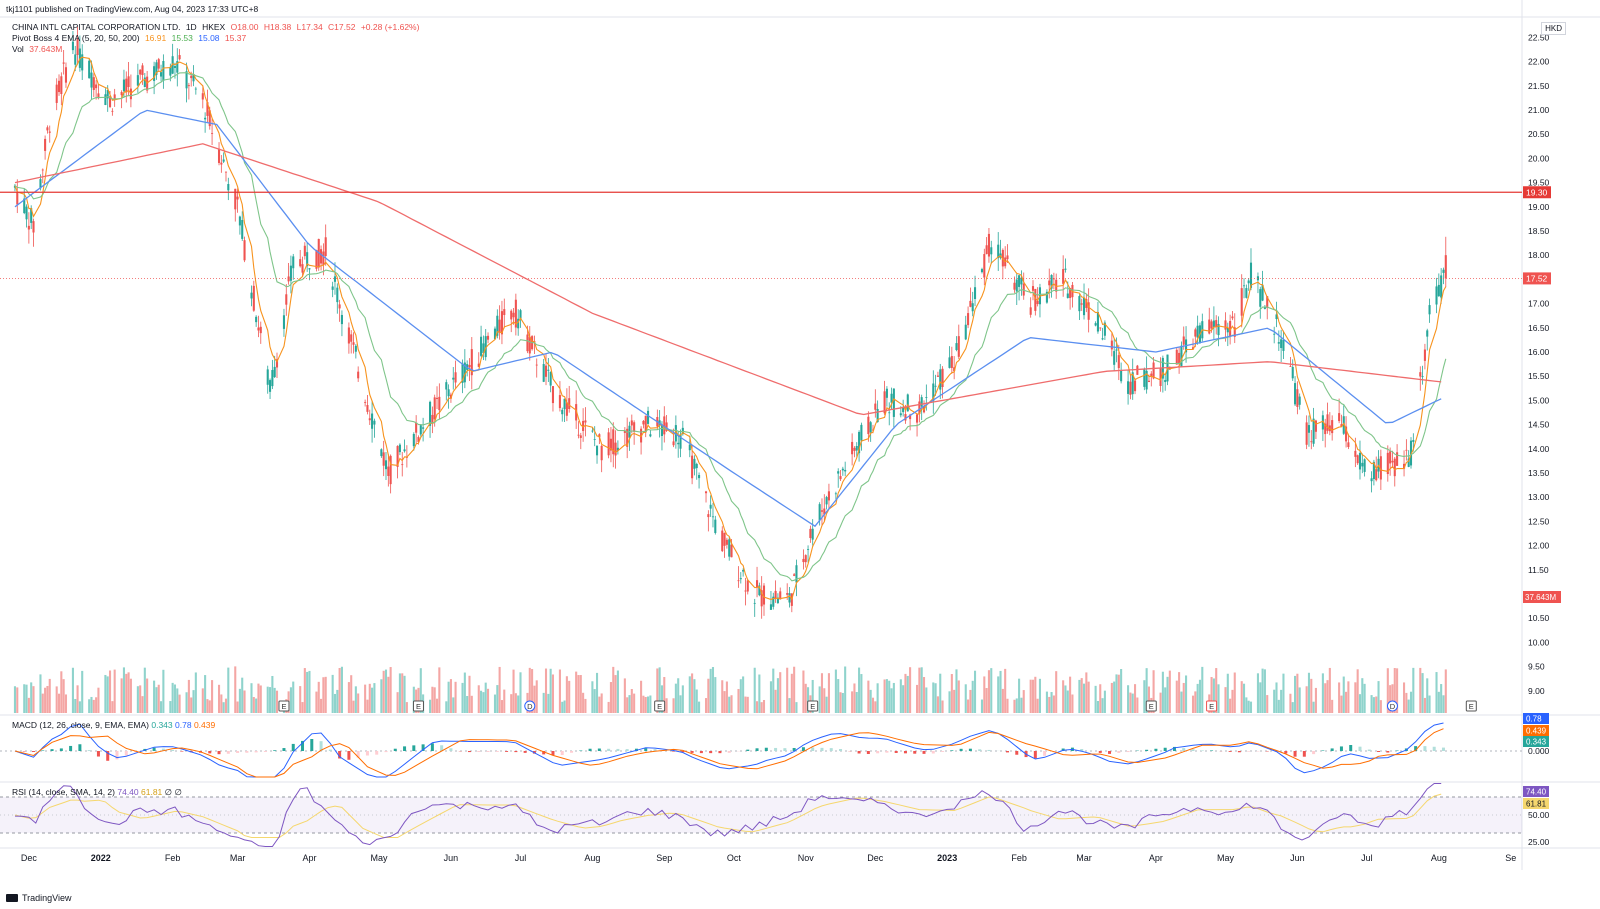 This screenshot has height=909, width=1600. I want to click on macd-legend-label: MACD (12, 26, close, 9, EMA, EMA), so click(80, 725).